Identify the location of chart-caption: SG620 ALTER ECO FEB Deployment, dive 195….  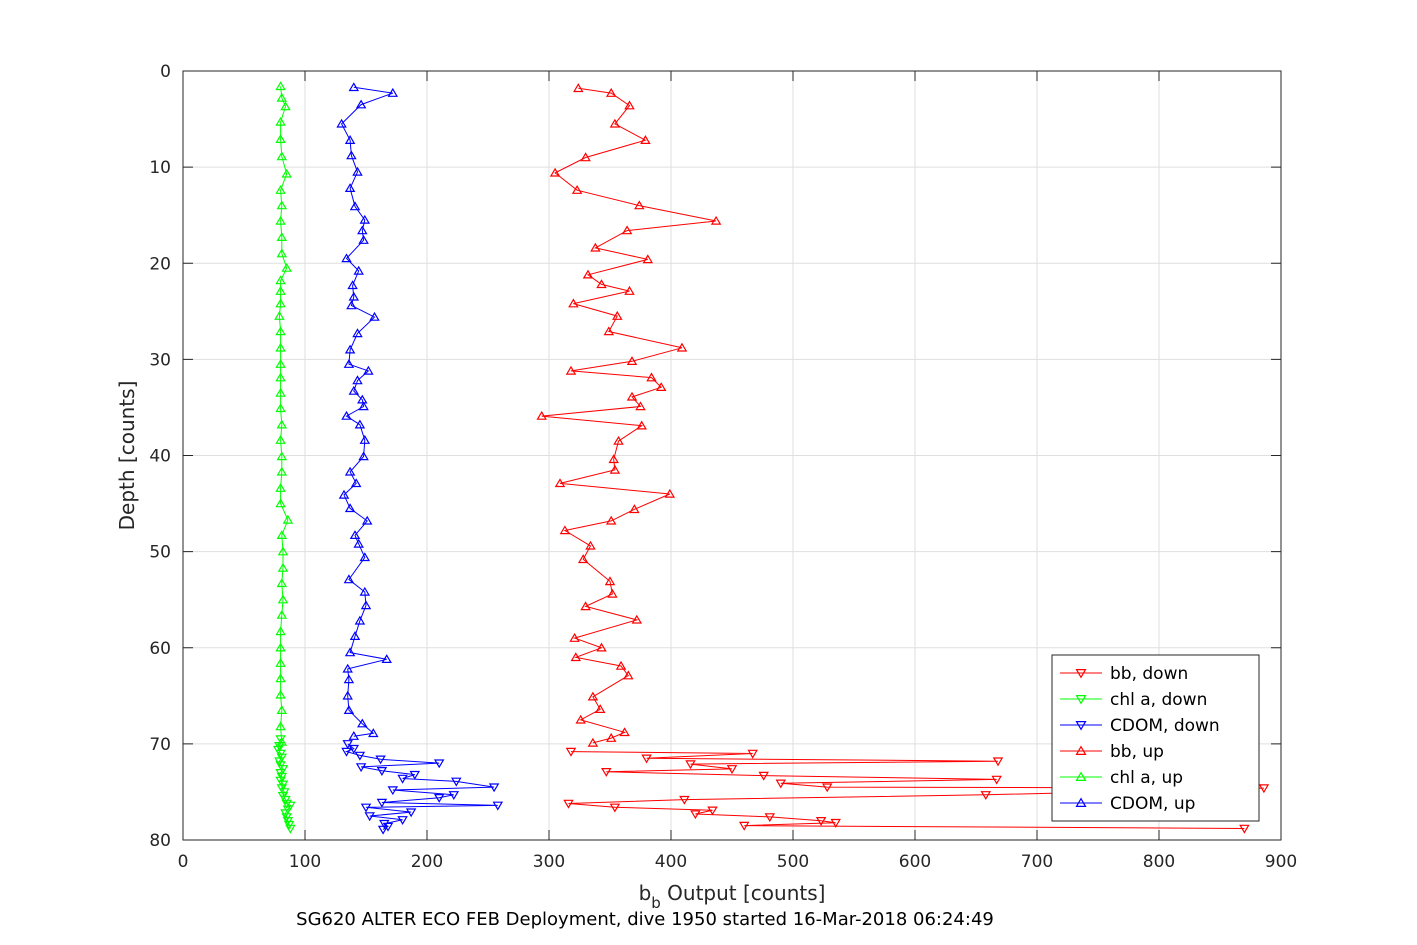
(645, 919).